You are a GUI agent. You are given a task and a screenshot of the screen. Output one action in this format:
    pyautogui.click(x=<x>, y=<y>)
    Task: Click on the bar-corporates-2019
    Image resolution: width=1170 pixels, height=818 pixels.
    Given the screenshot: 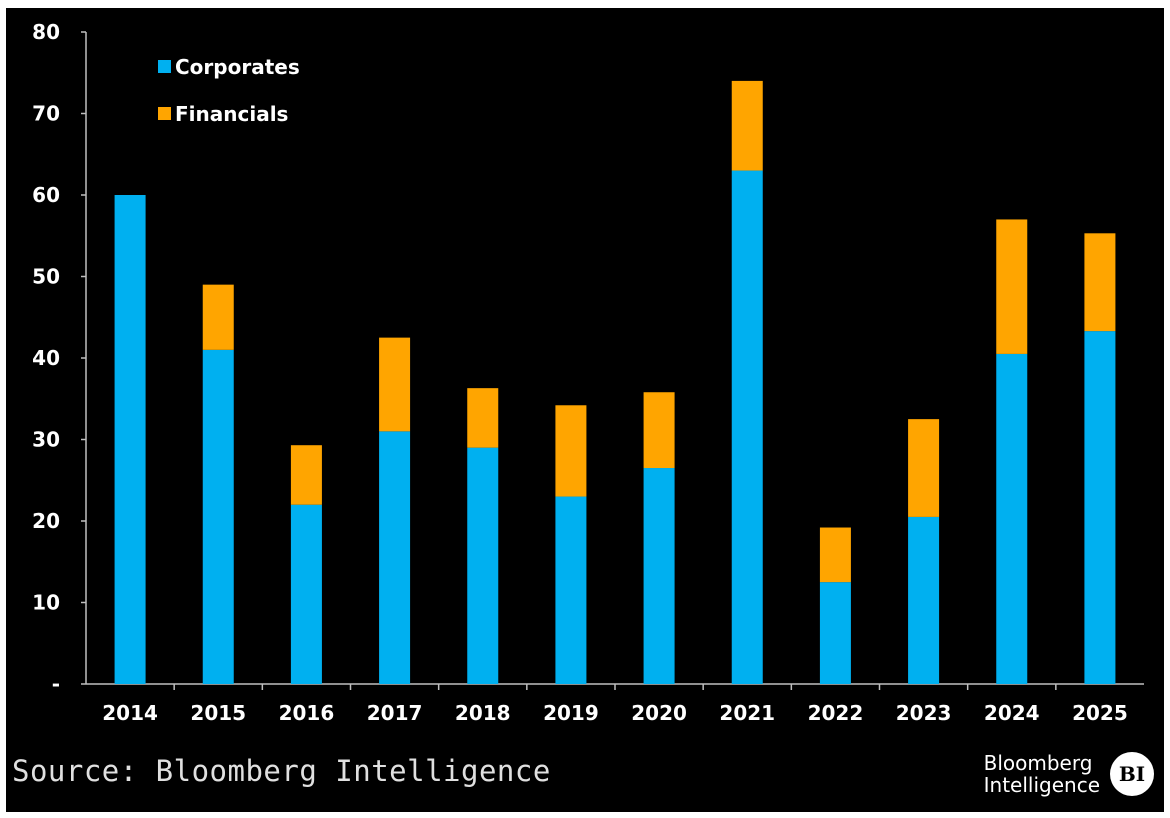 What is the action you would take?
    pyautogui.click(x=571, y=590)
    